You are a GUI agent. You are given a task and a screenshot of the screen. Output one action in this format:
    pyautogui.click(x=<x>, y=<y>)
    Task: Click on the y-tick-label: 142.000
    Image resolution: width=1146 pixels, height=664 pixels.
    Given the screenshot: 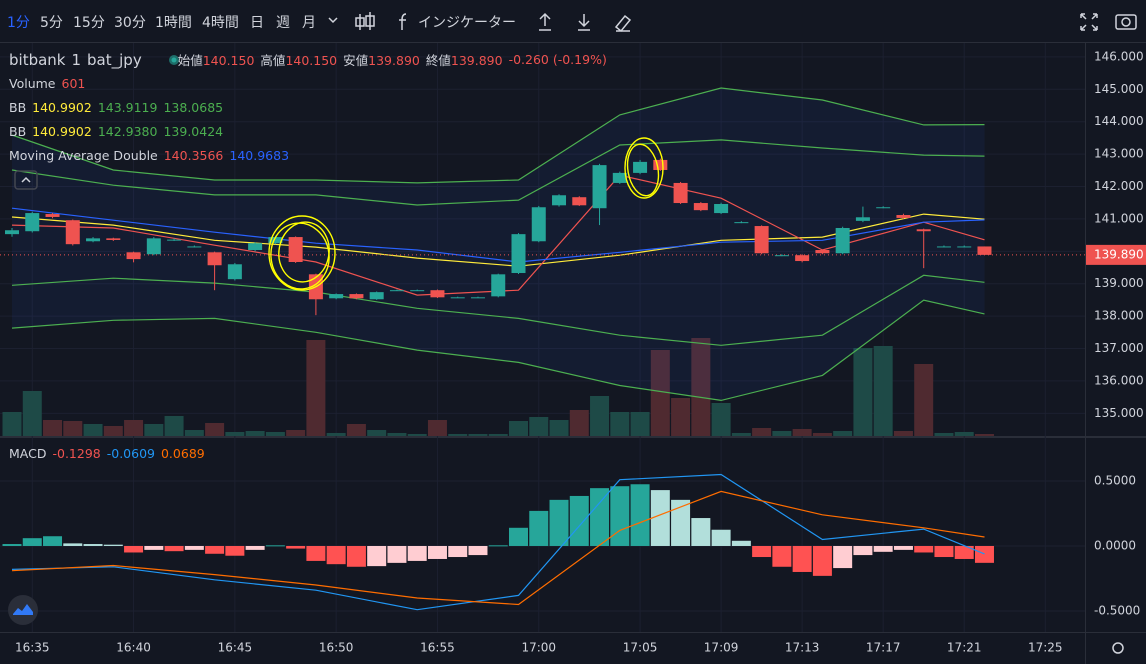 What is the action you would take?
    pyautogui.click(x=1119, y=186)
    